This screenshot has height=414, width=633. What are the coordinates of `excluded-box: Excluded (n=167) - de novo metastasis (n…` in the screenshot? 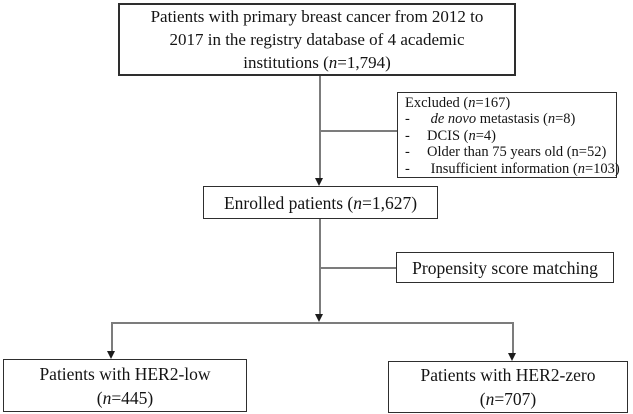 It's located at (508, 135).